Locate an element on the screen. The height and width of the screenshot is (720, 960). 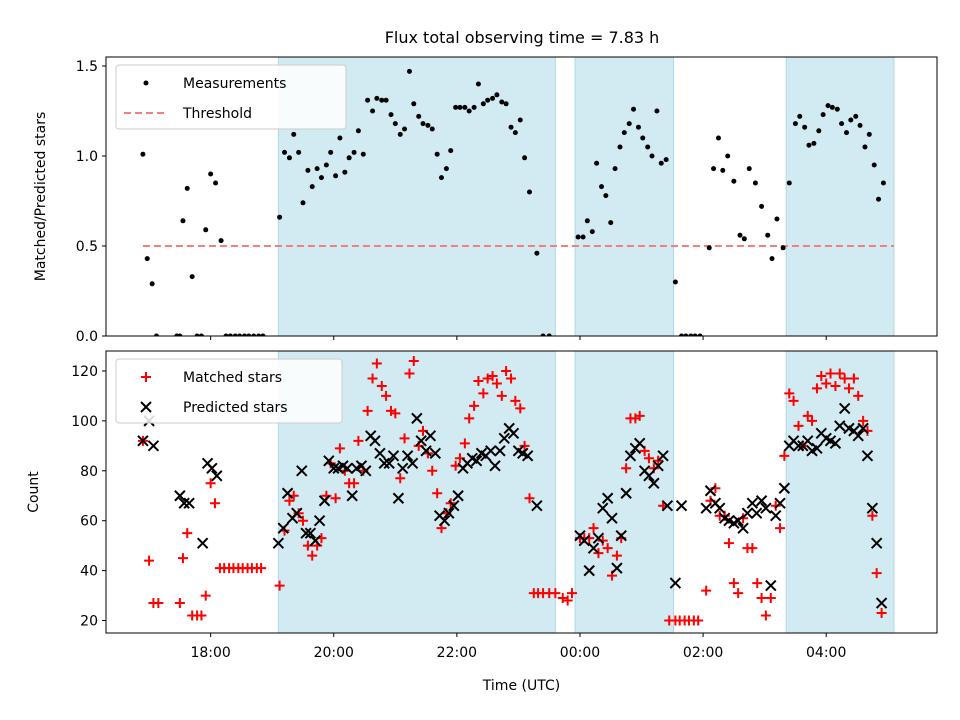
x-tick-label: 18:00 is located at coordinates (210, 653).